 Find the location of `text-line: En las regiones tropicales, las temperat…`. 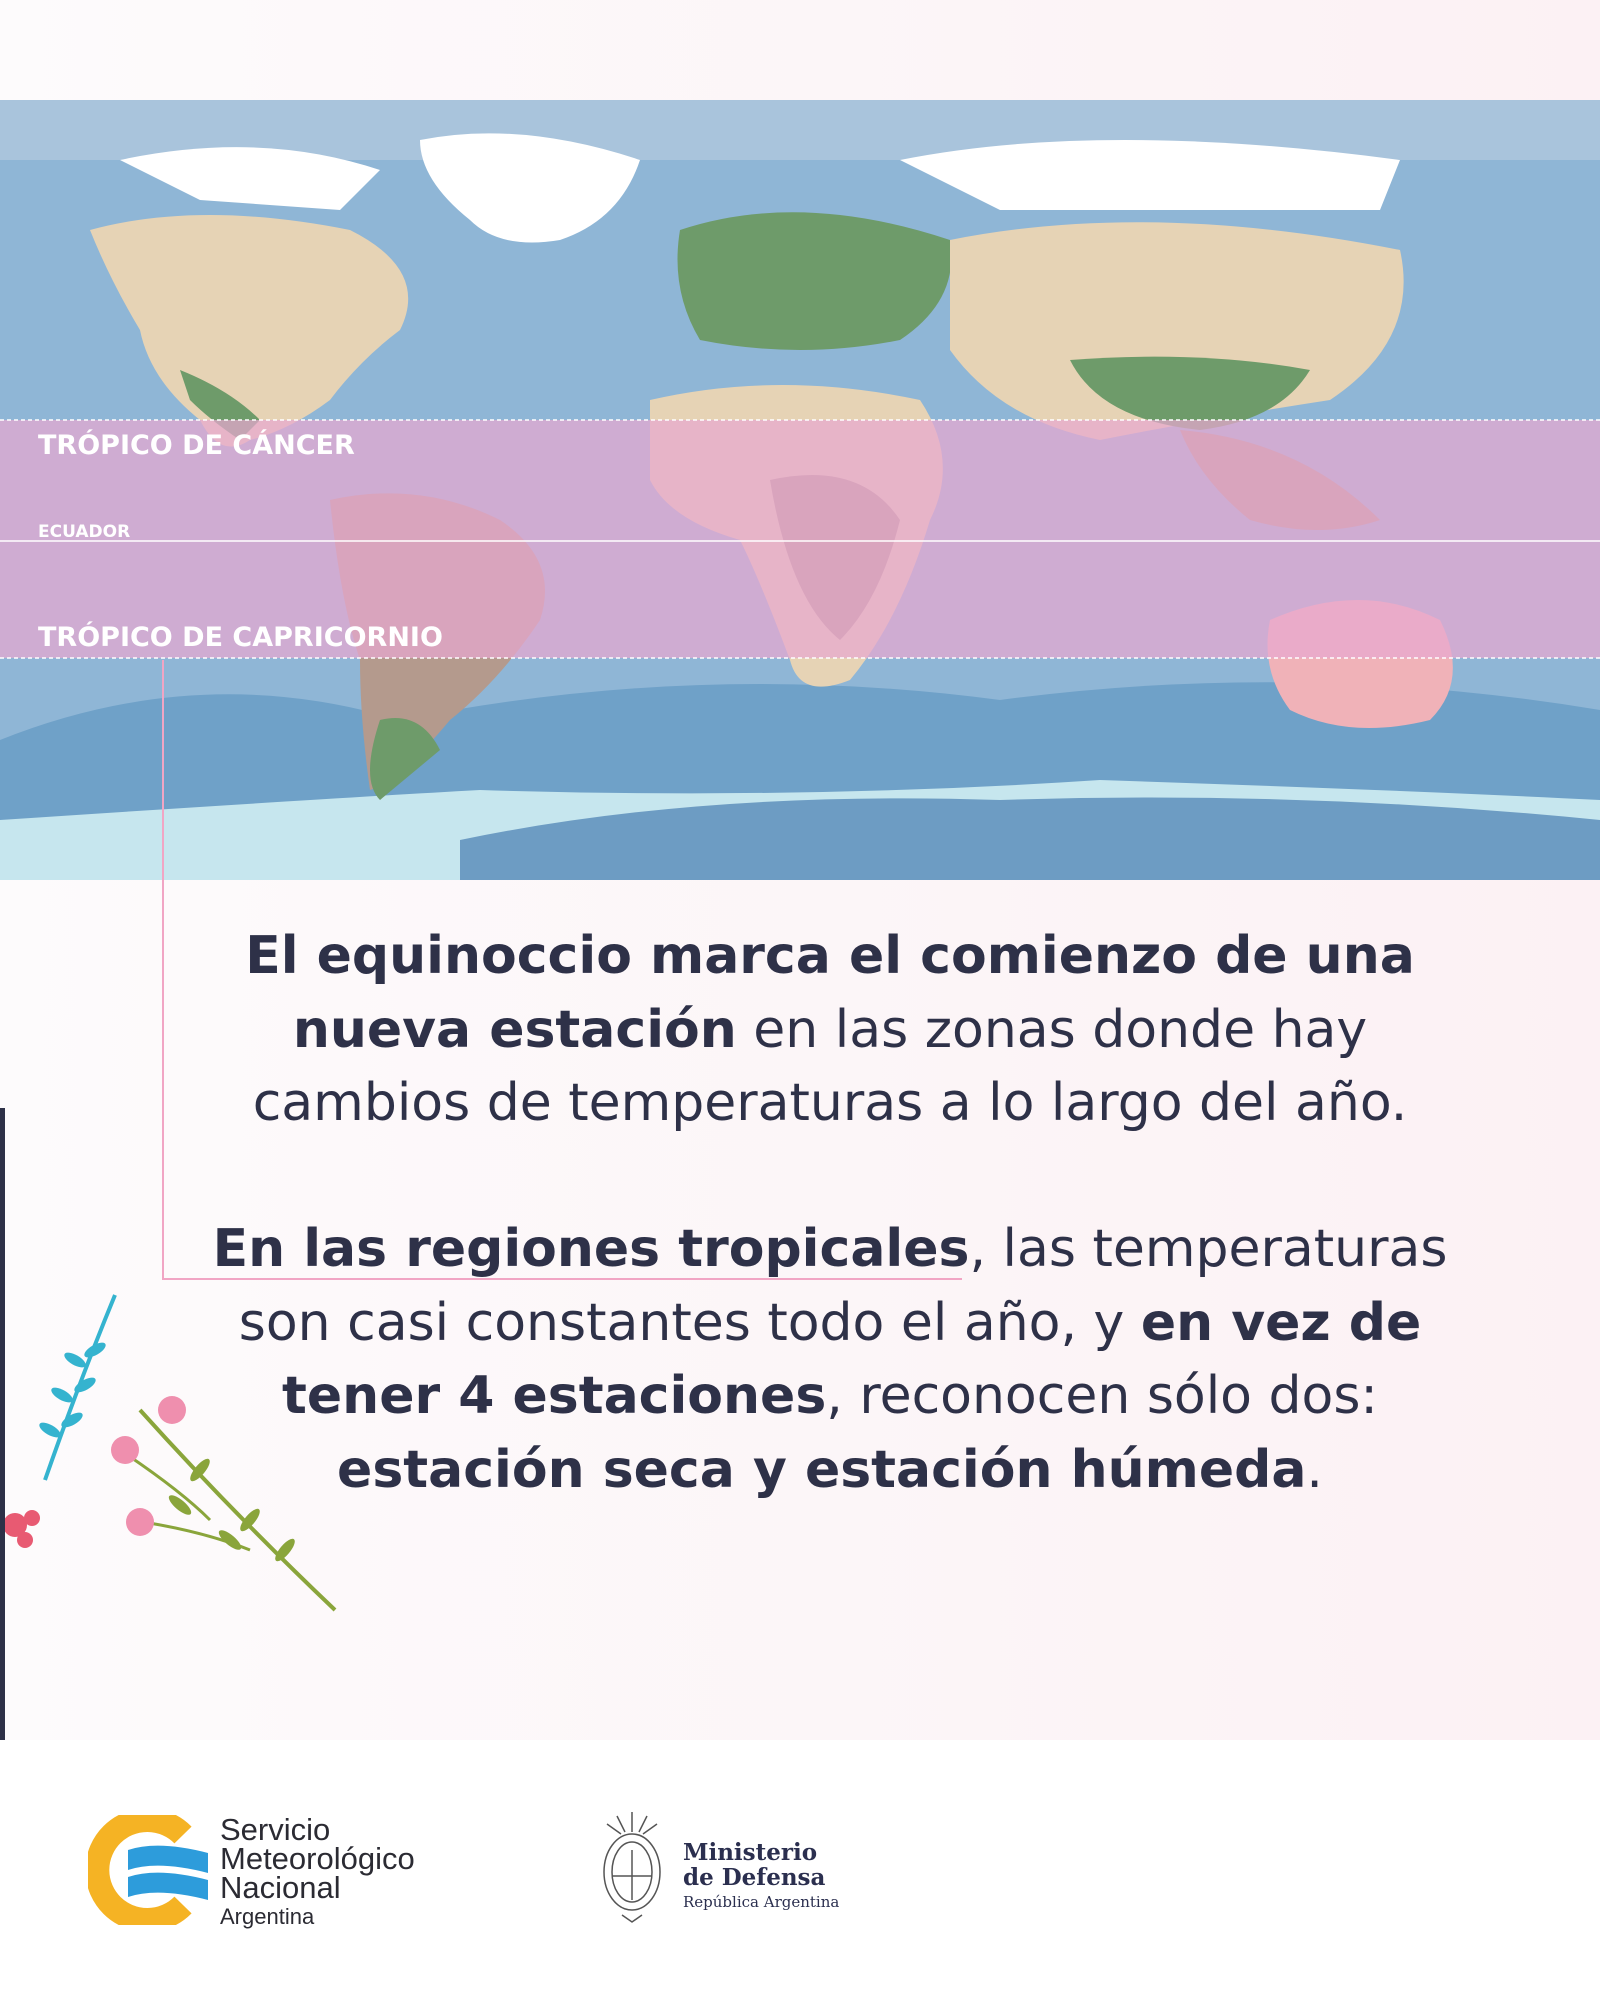

text-line: En las regiones tropicales, las temperat… is located at coordinates (830, 1249).